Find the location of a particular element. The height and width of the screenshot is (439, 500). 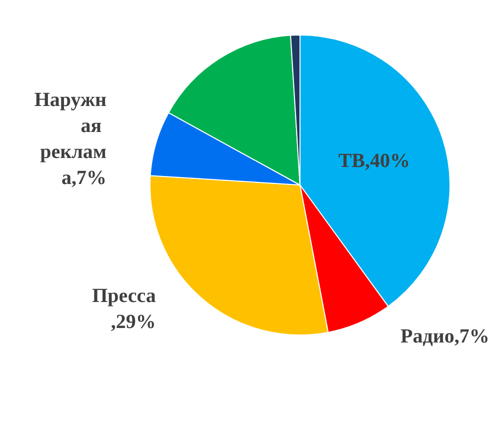

slice-label: Наружная реклама,7% is located at coordinates (70, 138).